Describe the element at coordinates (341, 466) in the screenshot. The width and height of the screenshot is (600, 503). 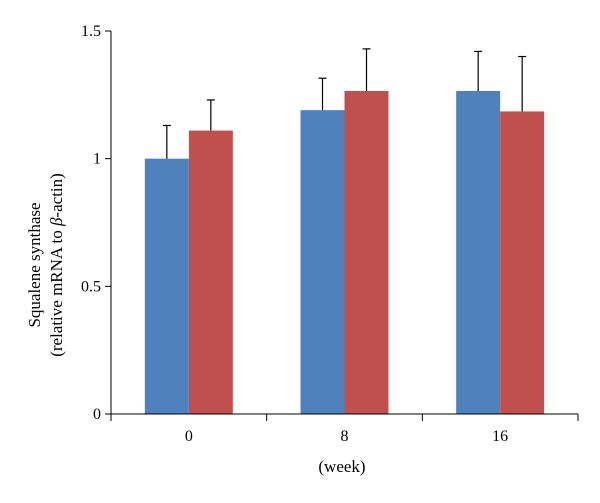
I see `x-axis-title: (week)` at that location.